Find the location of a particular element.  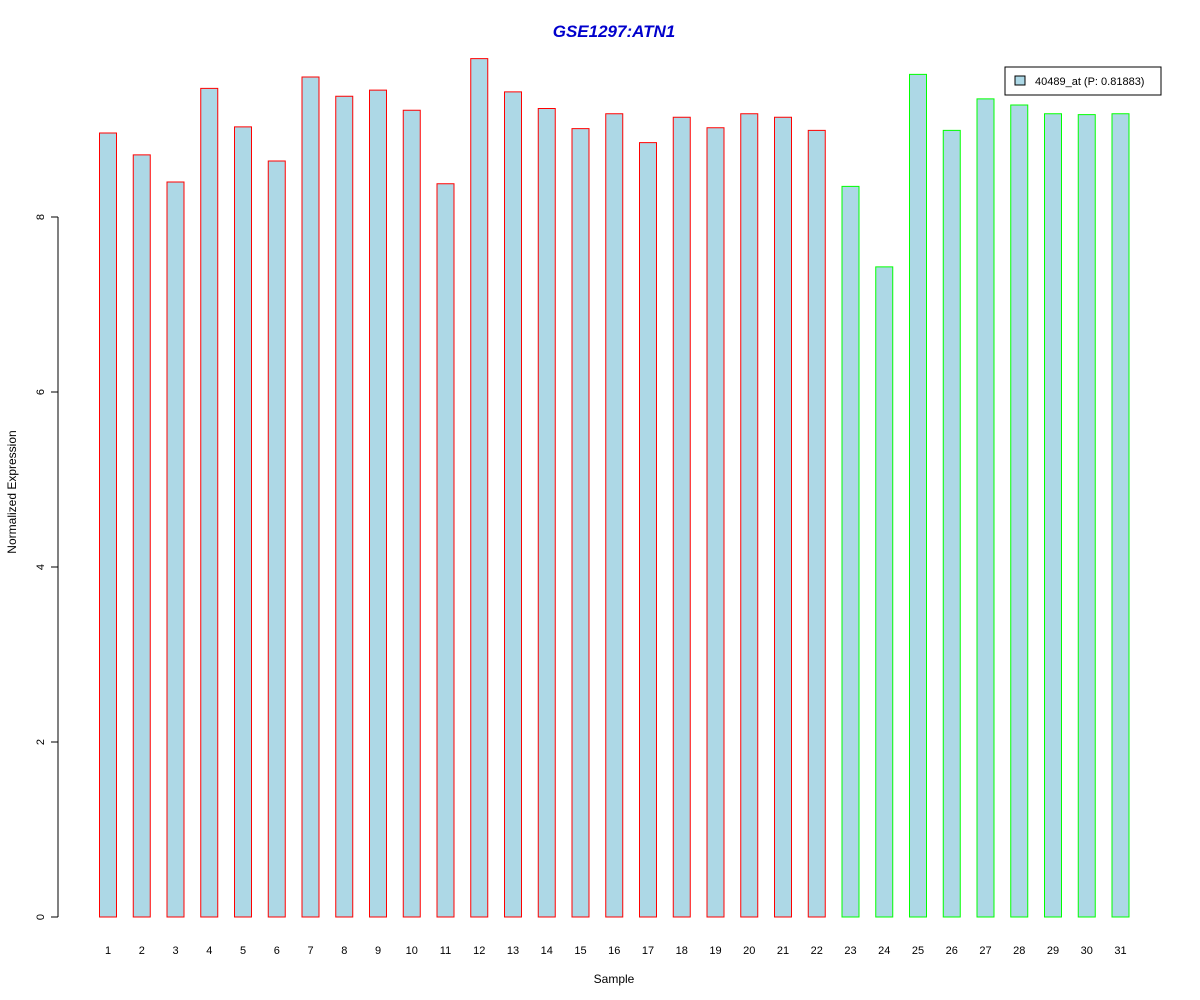

x-tick-label: 17 is located at coordinates (648, 951).